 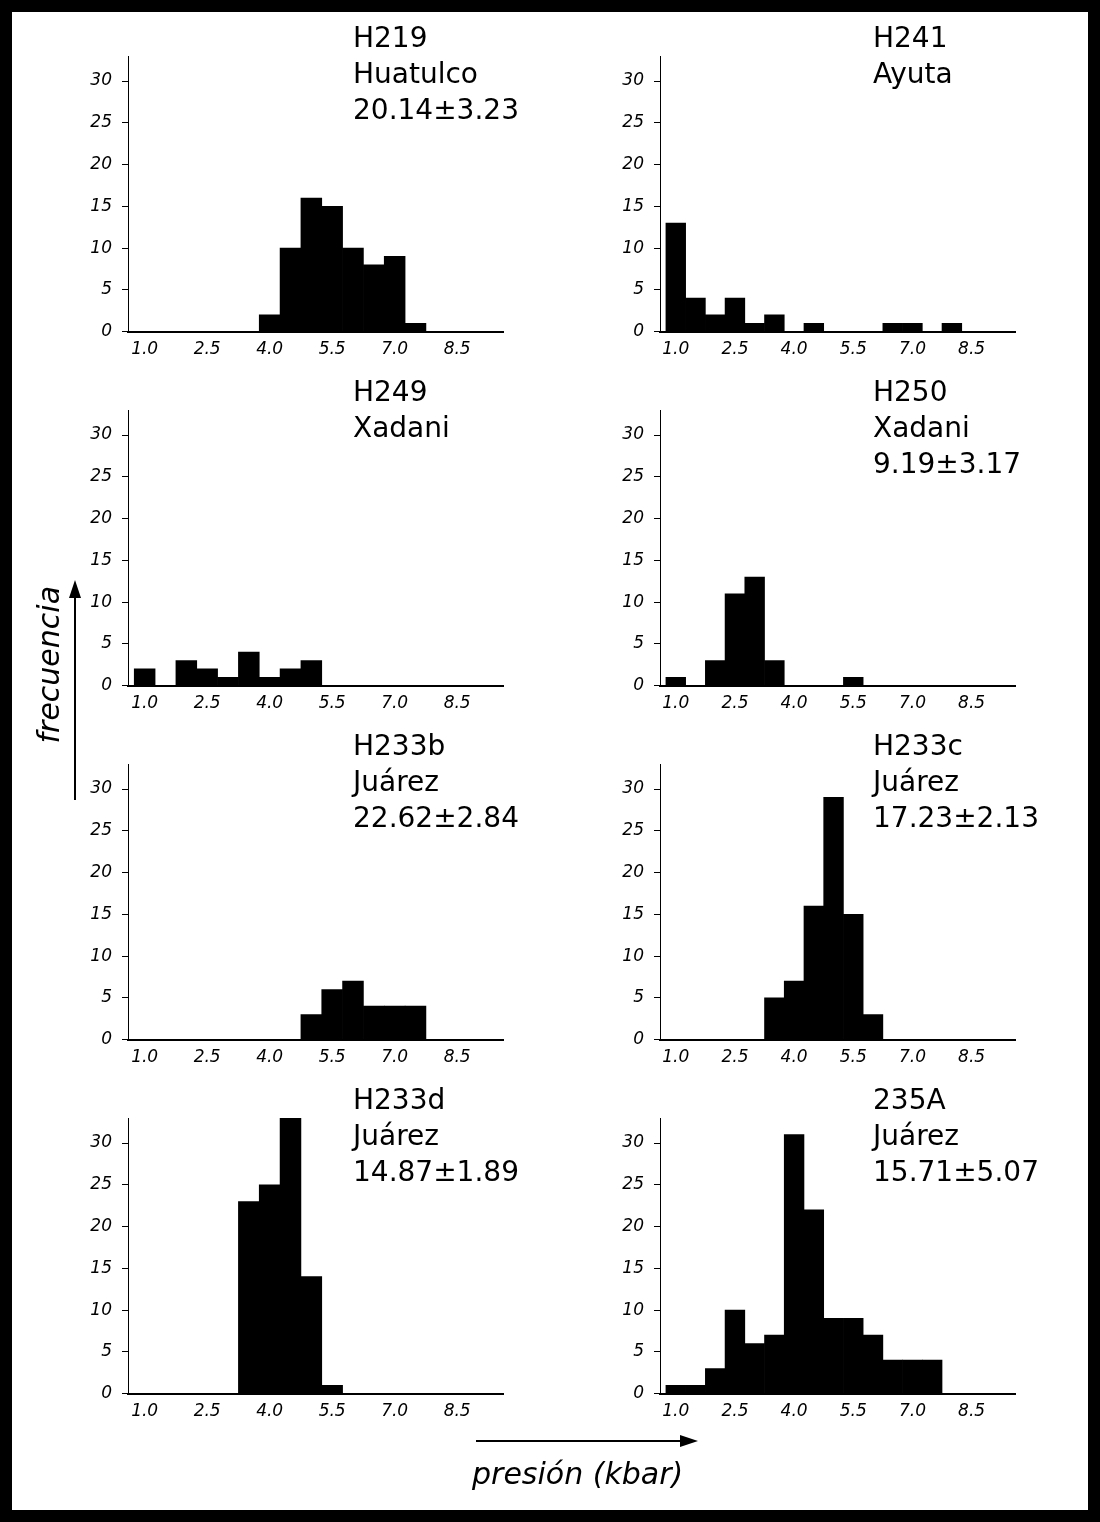 I want to click on text: H233c, so click(x=918, y=746).